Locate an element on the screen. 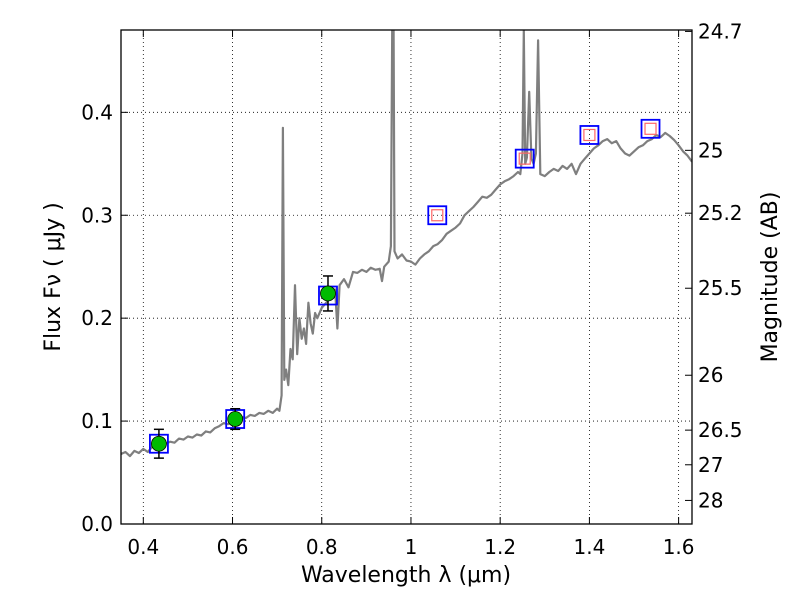  y-axis-title: Flux Fν ( μJy ) is located at coordinates (53, 276).